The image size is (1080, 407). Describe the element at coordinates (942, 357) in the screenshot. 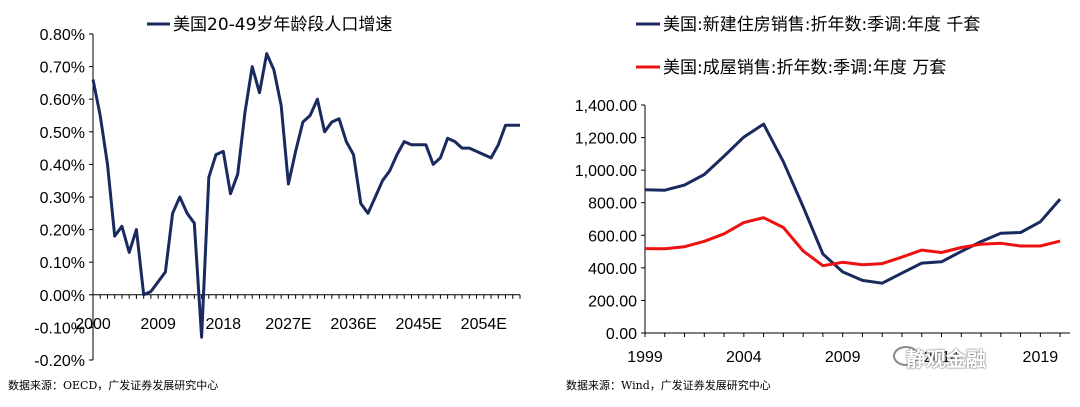

I see `right-x-tick-label: 2014` at that location.